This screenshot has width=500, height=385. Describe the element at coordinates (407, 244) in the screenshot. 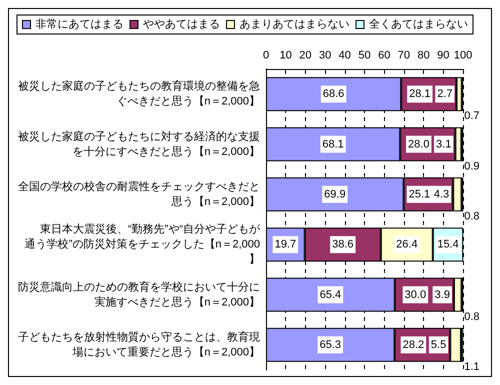

I see `data-label: 26.4` at that location.